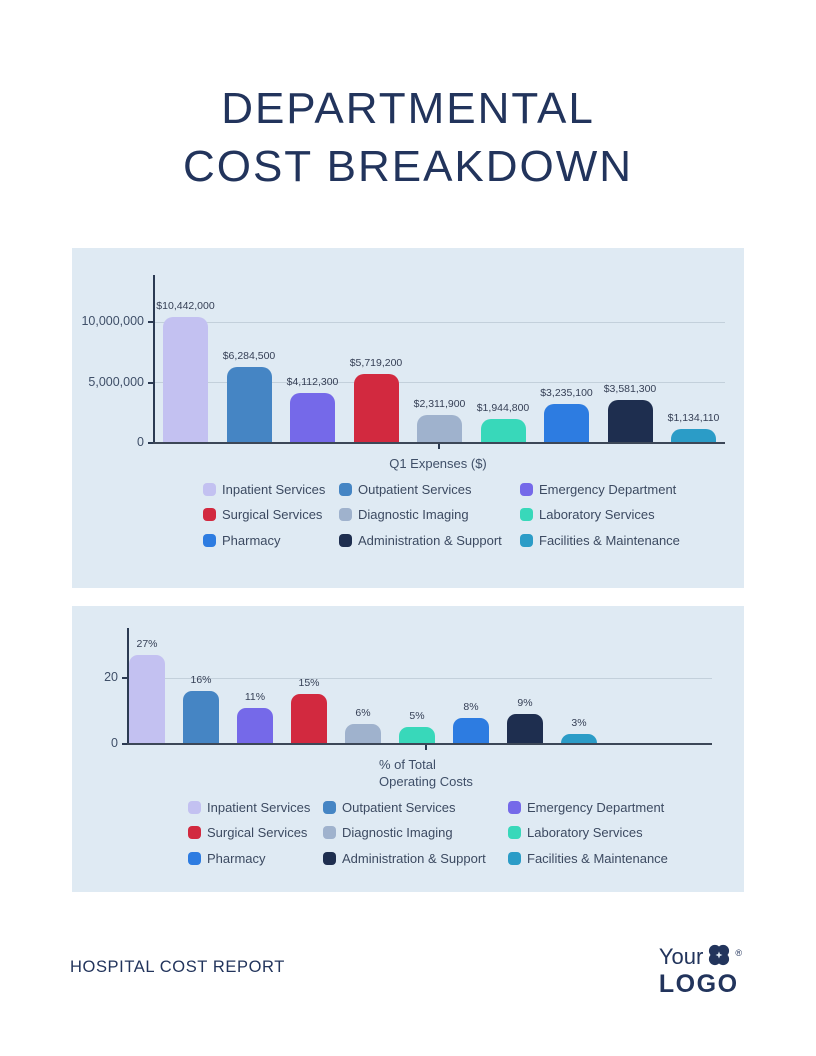 The width and height of the screenshot is (816, 1056). I want to click on logo-text-logo: LOGO, so click(698, 984).